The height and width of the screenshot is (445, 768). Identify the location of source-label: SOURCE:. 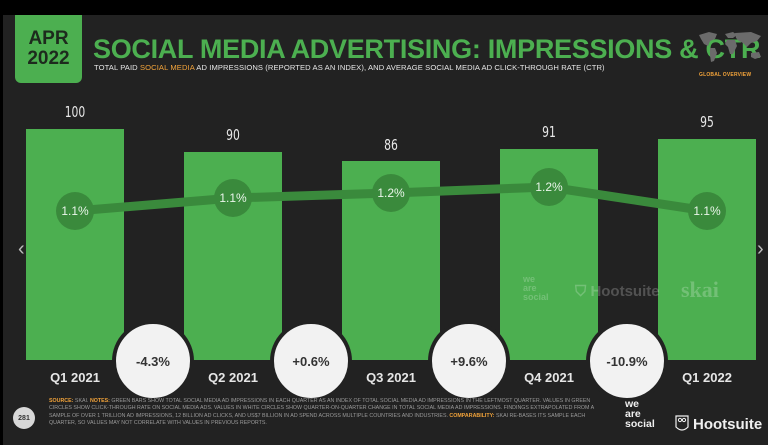
(61, 401).